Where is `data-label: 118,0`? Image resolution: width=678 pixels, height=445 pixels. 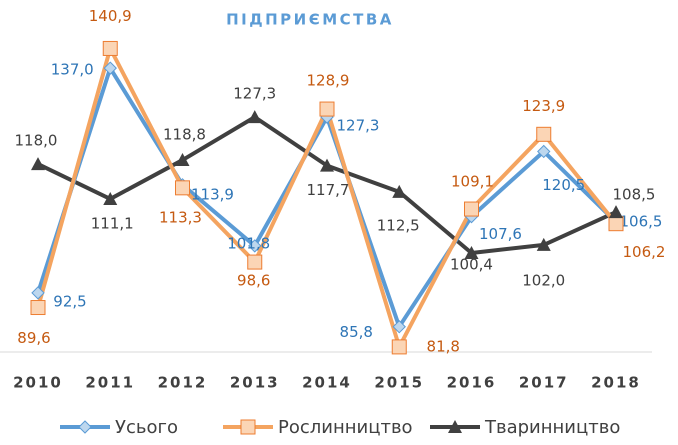
data-label: 118,0 is located at coordinates (36, 141).